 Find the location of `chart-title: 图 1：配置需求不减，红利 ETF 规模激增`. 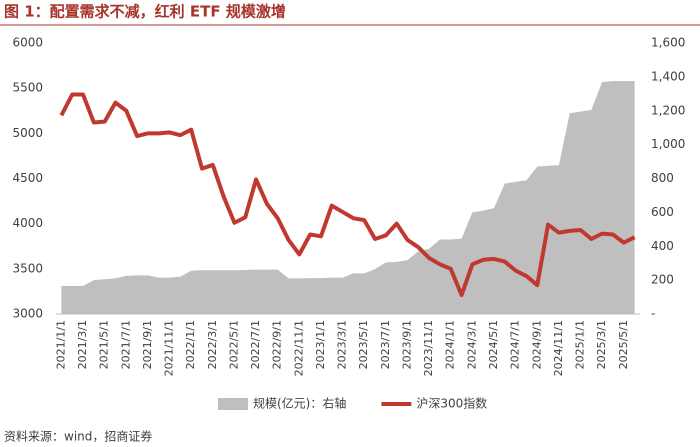

chart-title: 图 1：配置需求不减，红利 ETF 规模激增 is located at coordinates (145, 12).